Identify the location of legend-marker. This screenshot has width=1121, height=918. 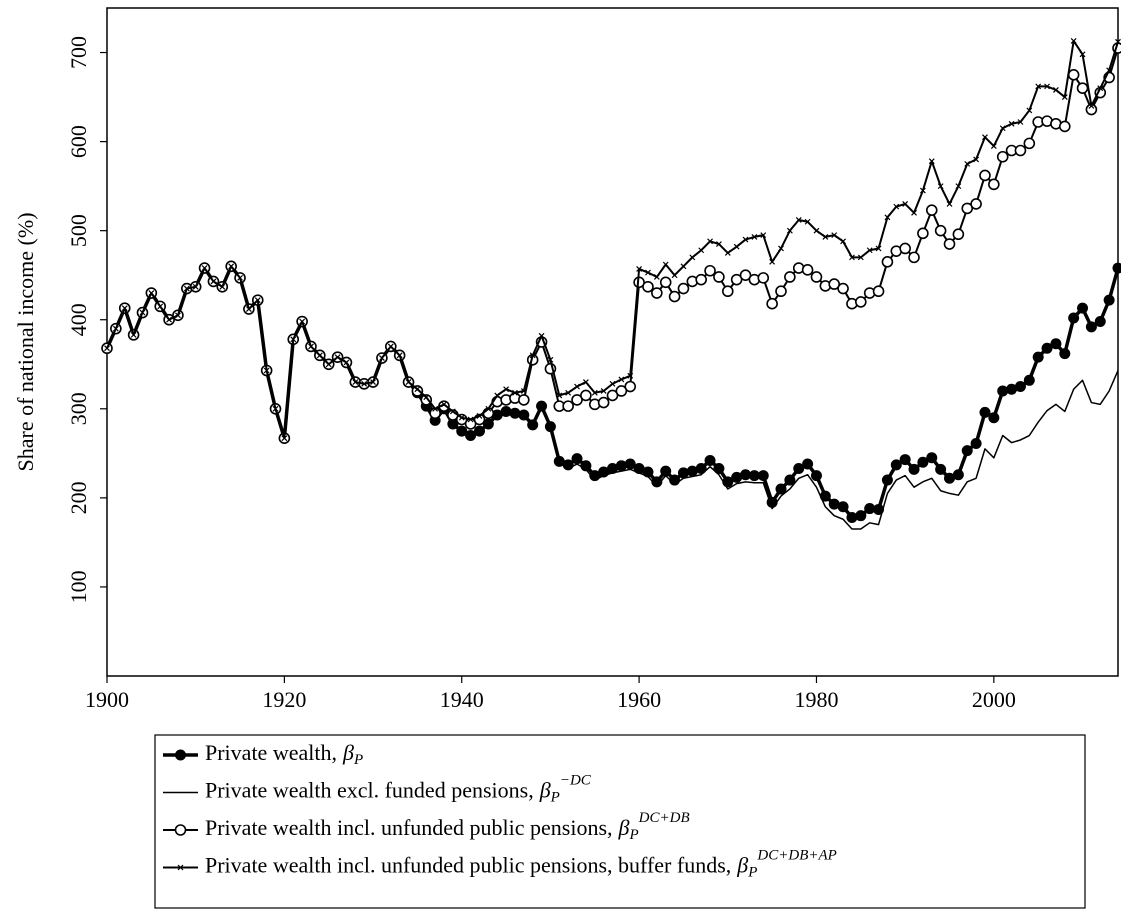
(180, 755).